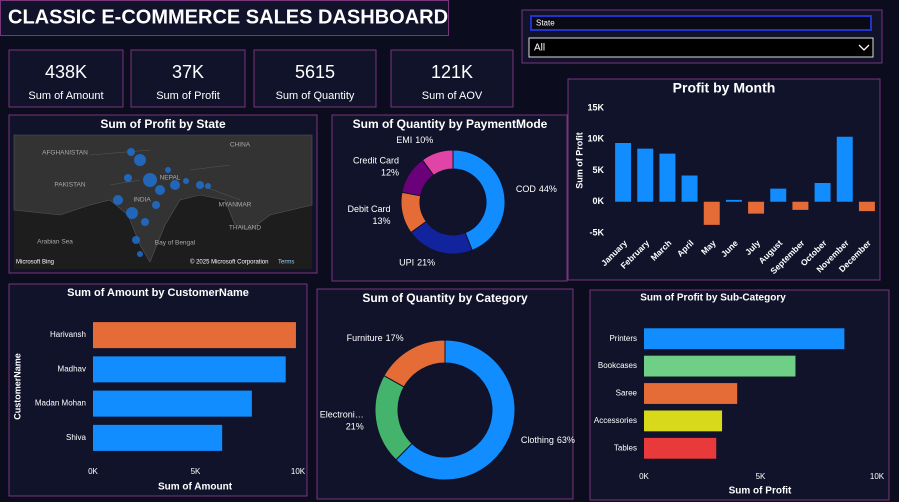 The width and height of the screenshot is (899, 502). What do you see at coordinates (65, 153) in the screenshot?
I see `map-place: AFGHANISTAN` at bounding box center [65, 153].